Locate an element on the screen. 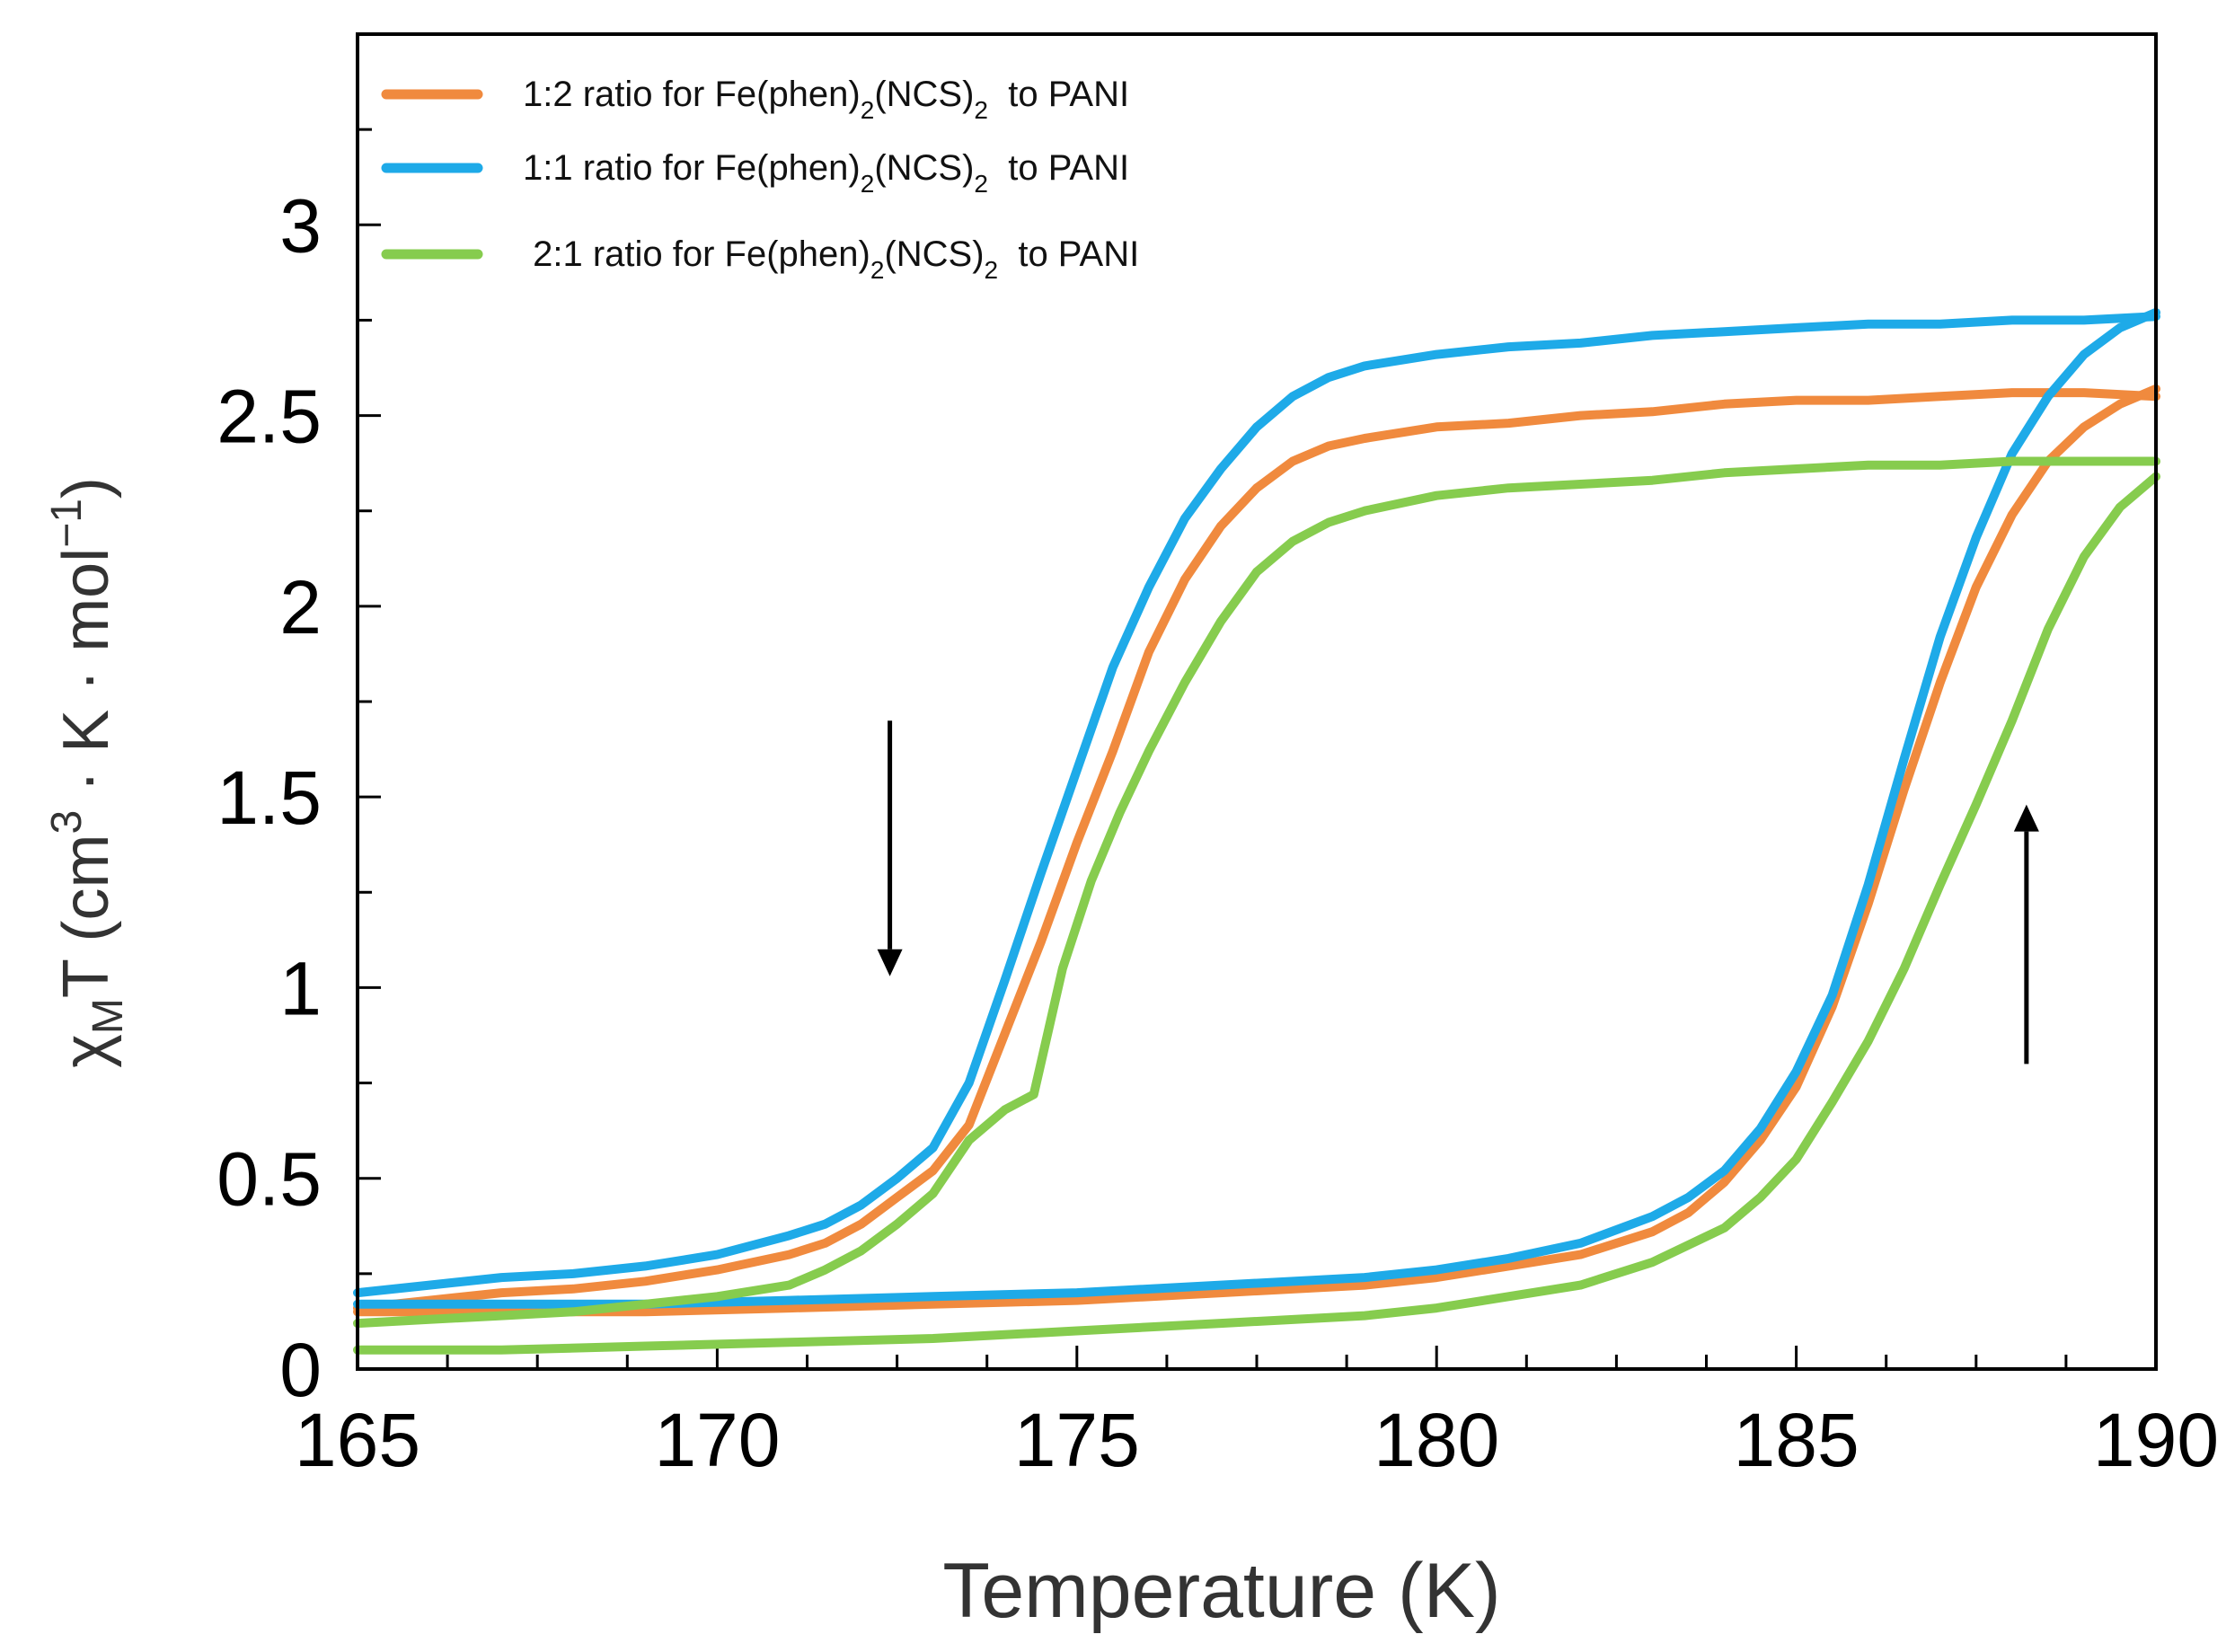 This screenshot has height=1652, width=2235. x-tick-label: 180 is located at coordinates (1437, 1440).